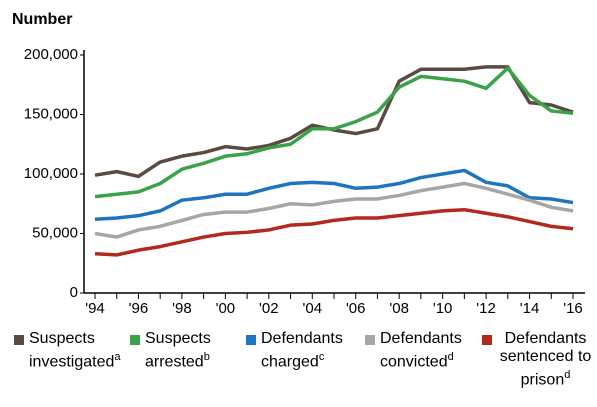  Describe the element at coordinates (206, 357) in the screenshot. I see `legend-footnote: b` at that location.